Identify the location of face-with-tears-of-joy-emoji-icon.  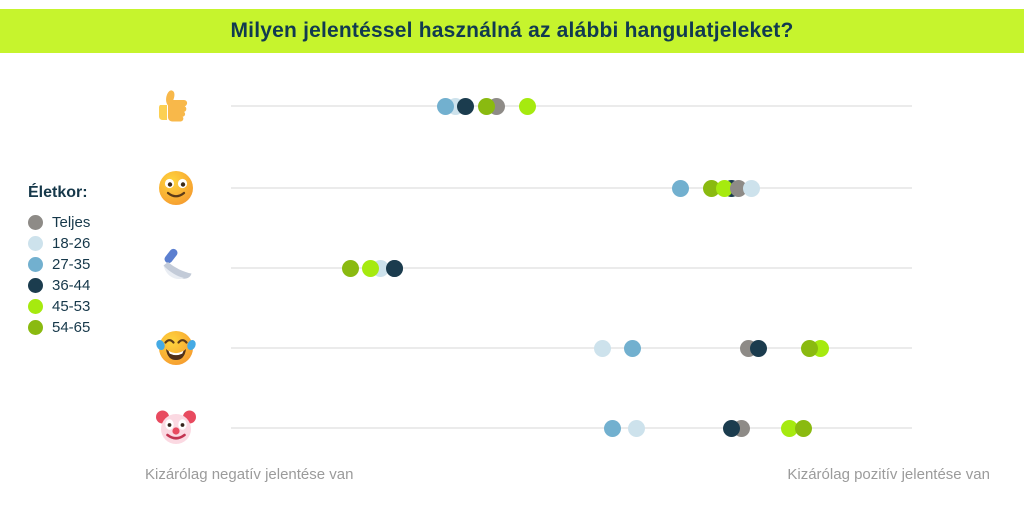
(176, 348).